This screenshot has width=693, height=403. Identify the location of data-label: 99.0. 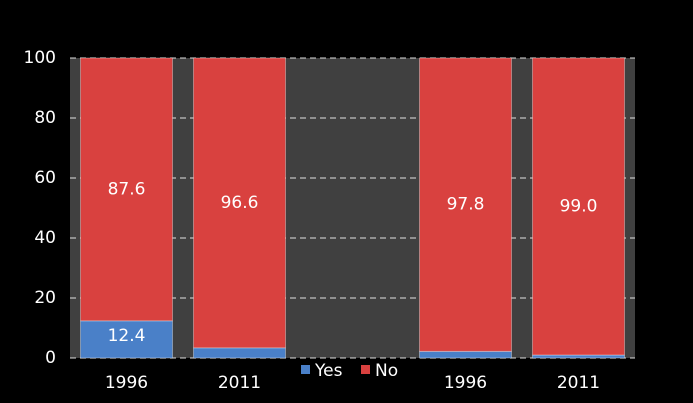
(579, 207).